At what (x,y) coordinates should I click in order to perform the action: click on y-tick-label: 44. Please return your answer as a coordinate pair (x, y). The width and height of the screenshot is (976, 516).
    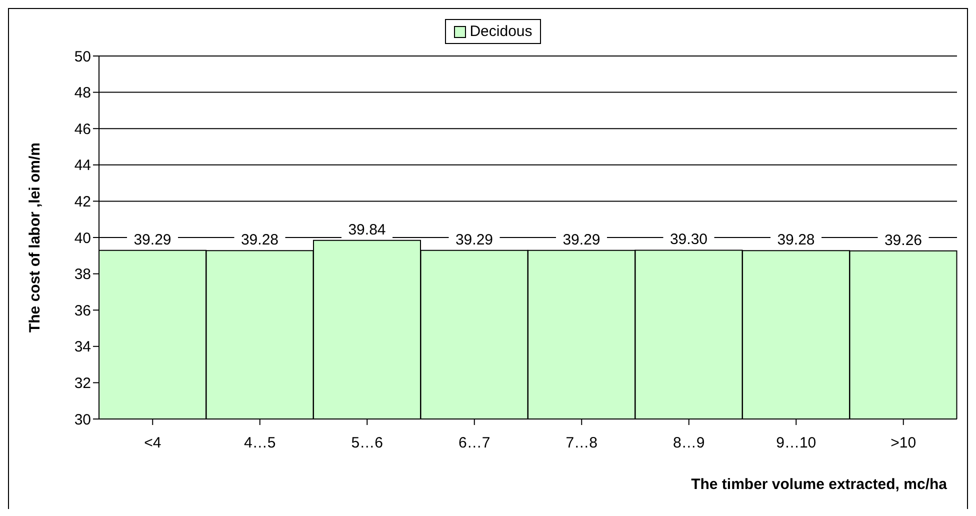
    Looking at the image, I should click on (82, 165).